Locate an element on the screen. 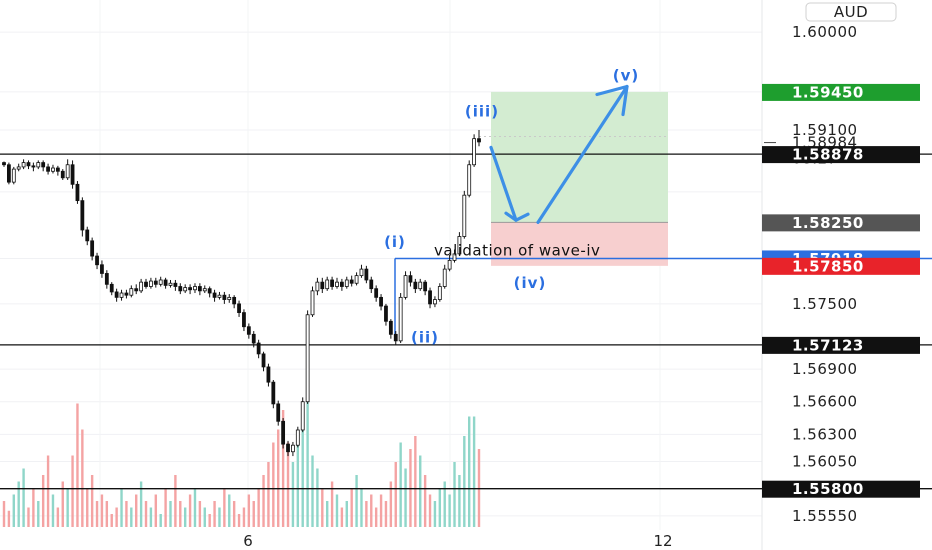 The height and width of the screenshot is (550, 932). wave-v-arrow is located at coordinates (582, 154).